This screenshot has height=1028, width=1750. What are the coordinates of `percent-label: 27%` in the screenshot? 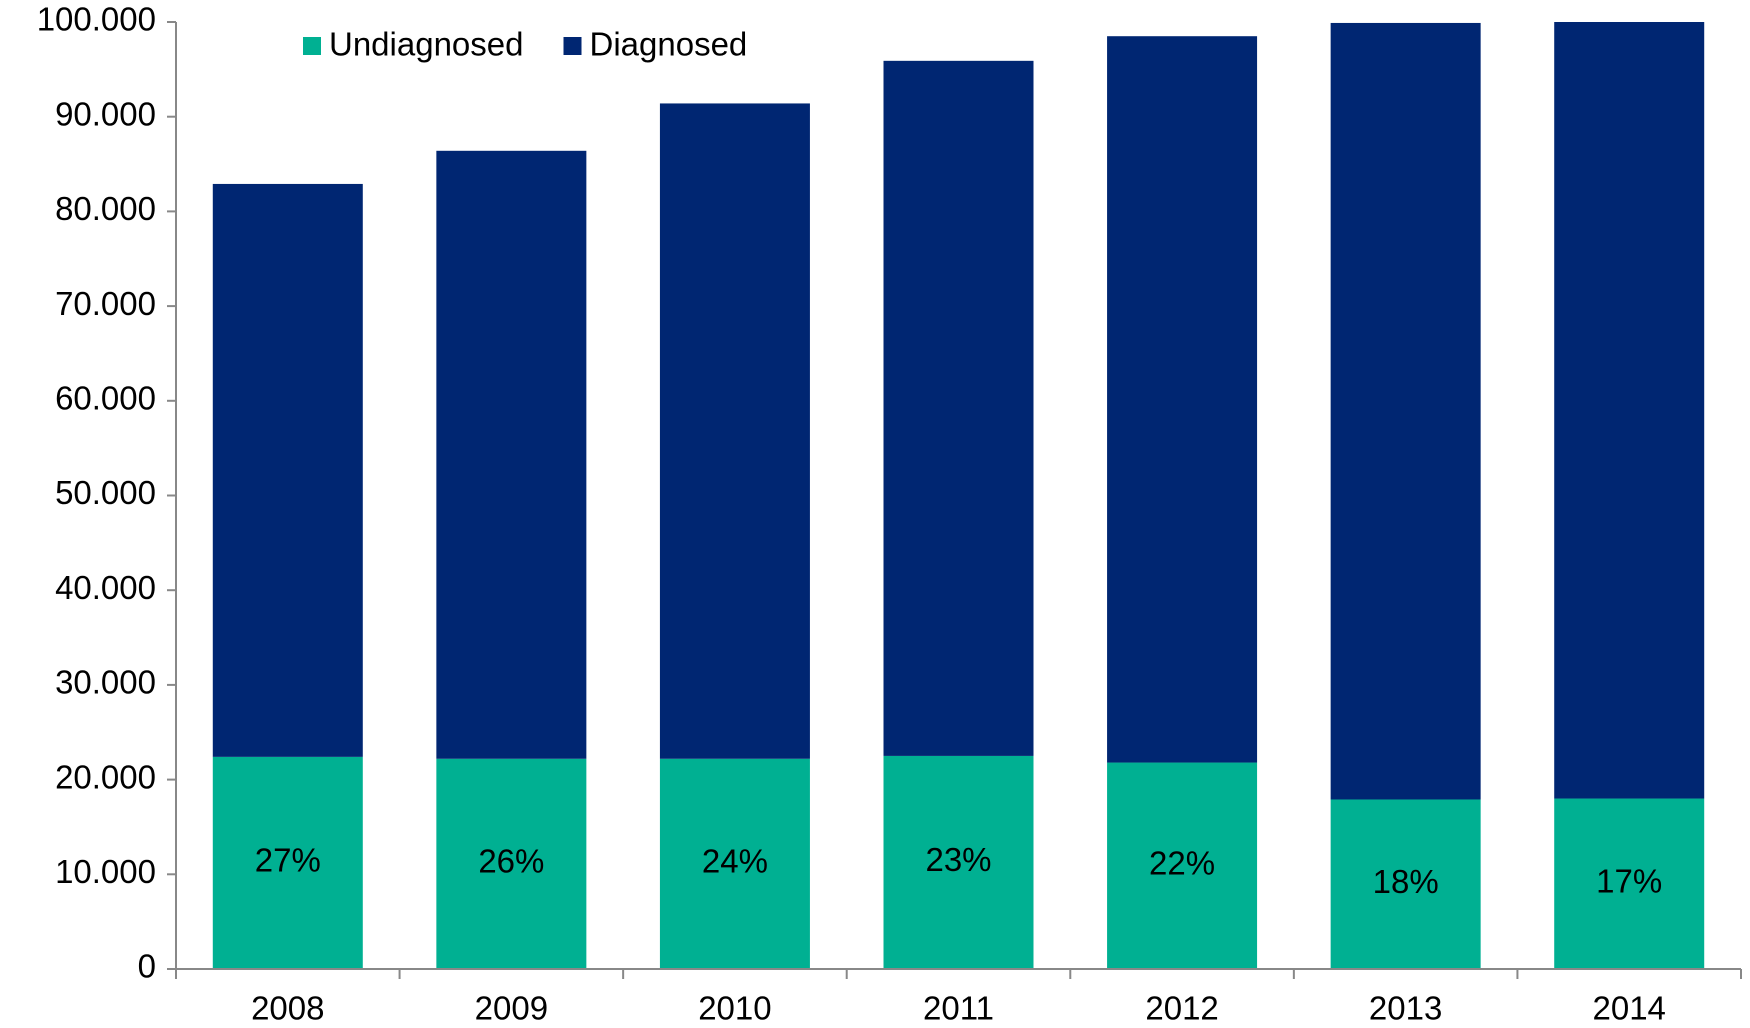 It's located at (288, 860).